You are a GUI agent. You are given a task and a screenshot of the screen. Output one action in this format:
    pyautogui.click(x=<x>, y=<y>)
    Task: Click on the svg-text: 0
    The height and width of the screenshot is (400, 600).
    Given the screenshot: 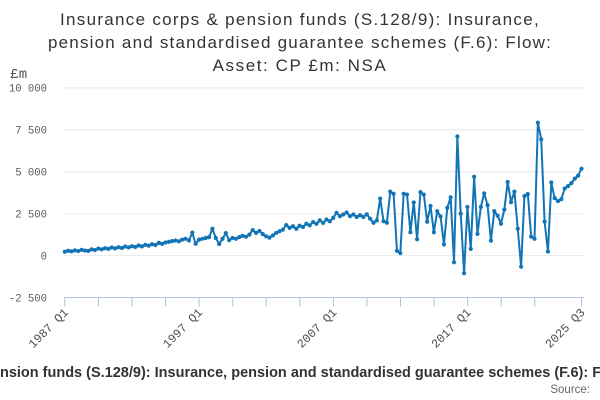 What is the action you would take?
    pyautogui.click(x=44, y=257)
    